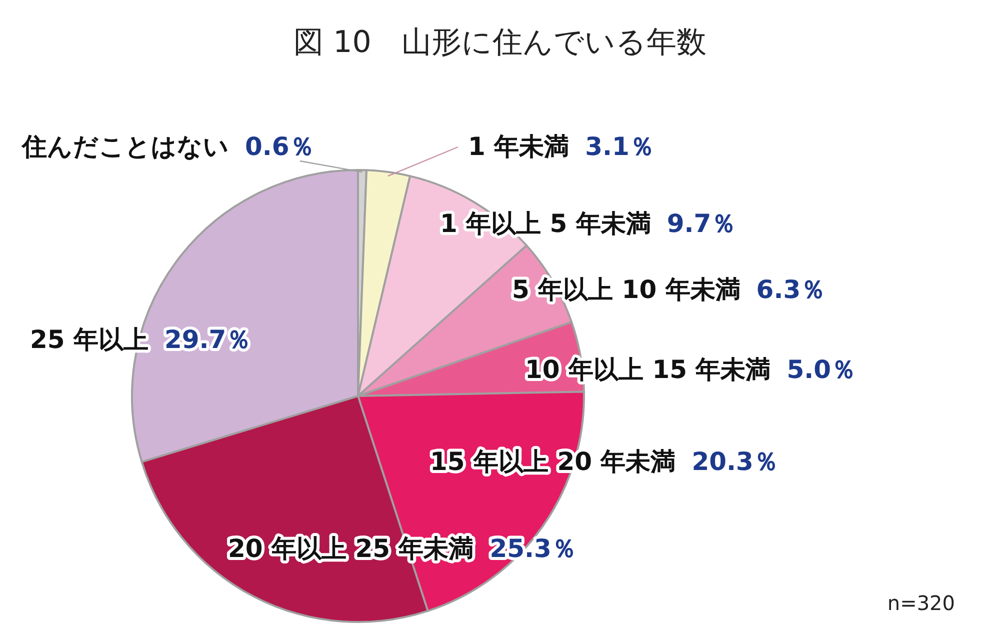 This screenshot has height=639, width=1000. I want to click on chart-title: 図 10 山形に住んでいる年数, so click(500, 42).